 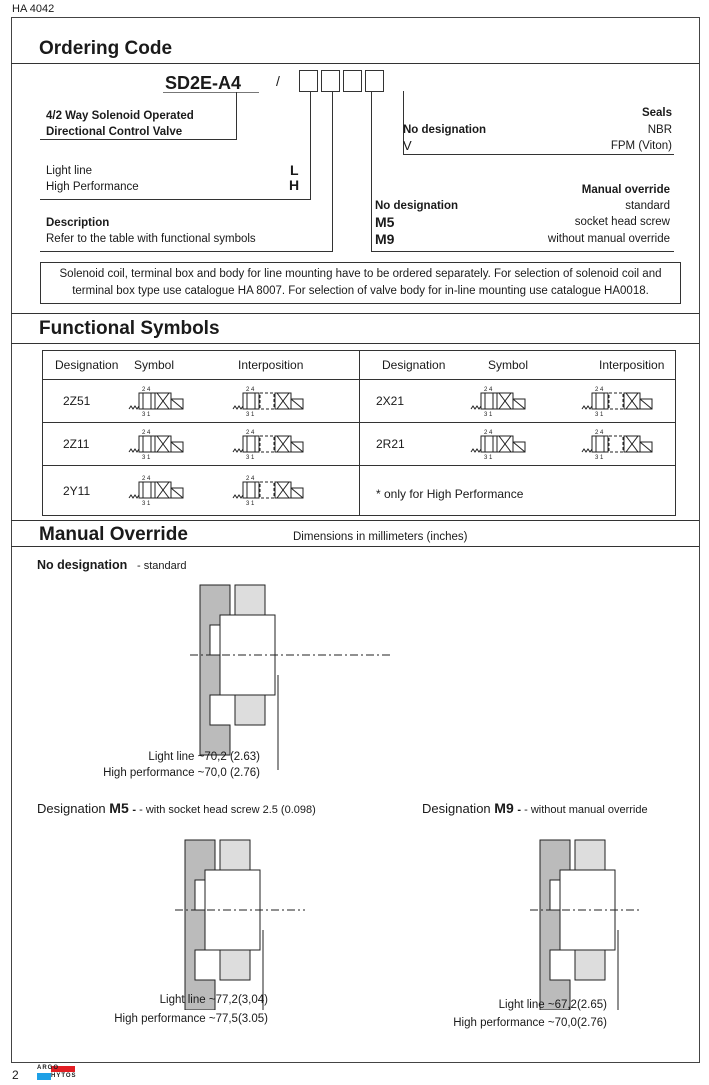 What do you see at coordinates (625, 190) in the screenshot?
I see `manual-override-title: Manual override` at bounding box center [625, 190].